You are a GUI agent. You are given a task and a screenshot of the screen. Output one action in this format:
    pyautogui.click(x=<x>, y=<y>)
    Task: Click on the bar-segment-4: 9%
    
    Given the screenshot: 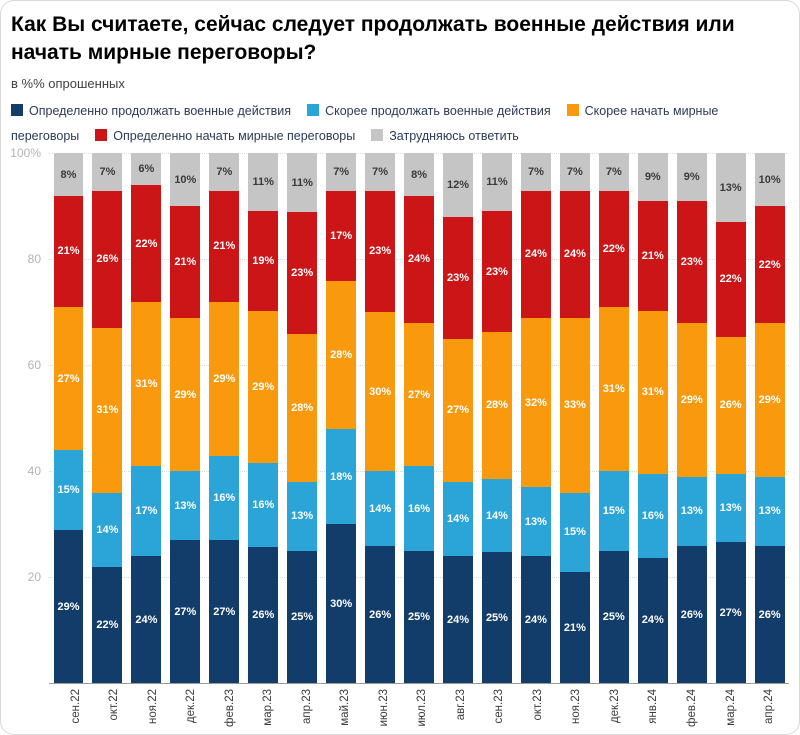 What is the action you would take?
    pyautogui.click(x=652, y=177)
    